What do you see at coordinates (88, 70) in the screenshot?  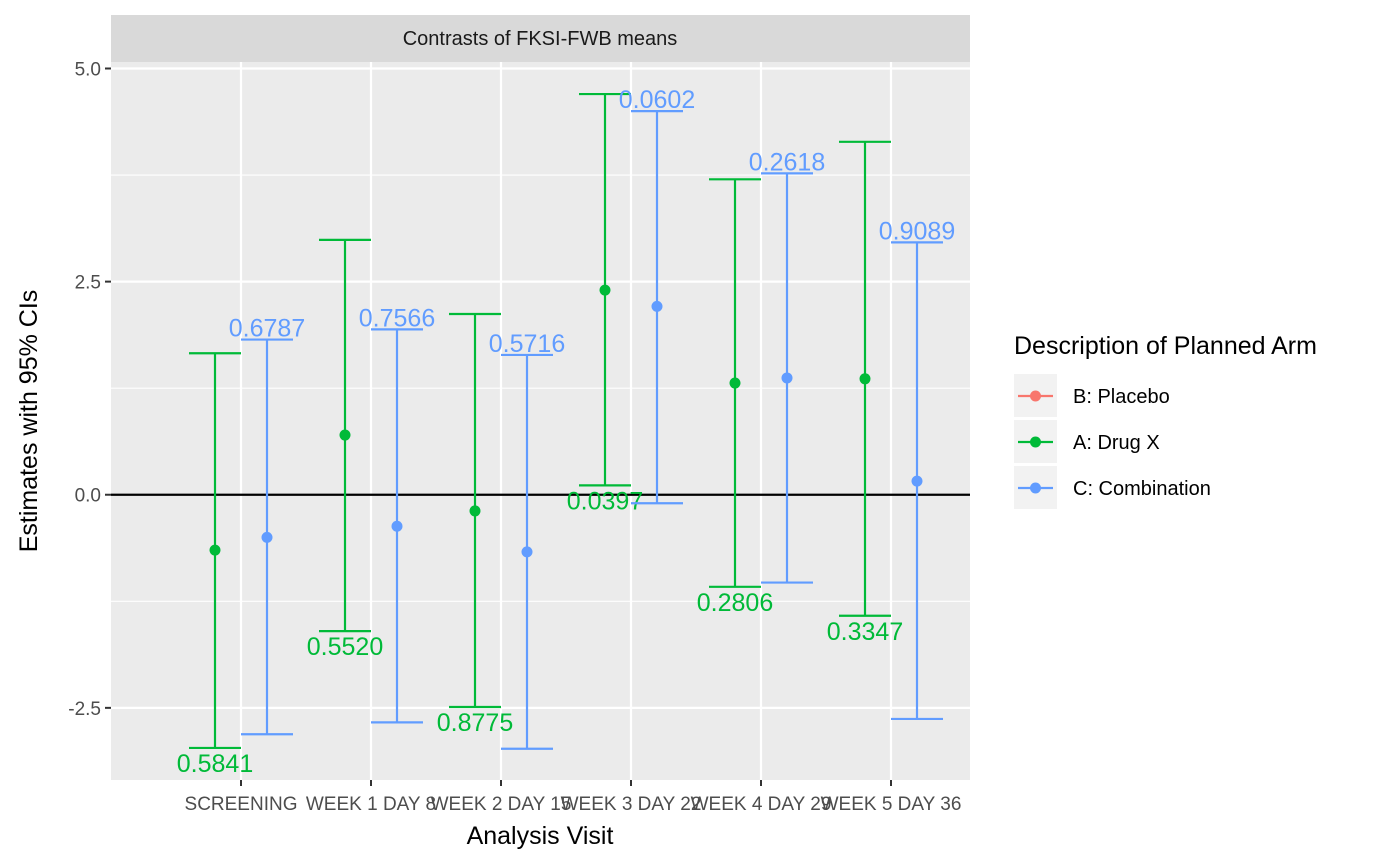 I see `y-tick-label: 5.0` at bounding box center [88, 70].